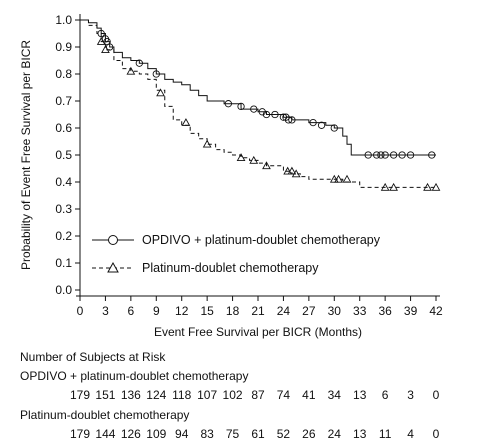  Describe the element at coordinates (130, 395) in the screenshot. I see `risk-count: 136` at that location.